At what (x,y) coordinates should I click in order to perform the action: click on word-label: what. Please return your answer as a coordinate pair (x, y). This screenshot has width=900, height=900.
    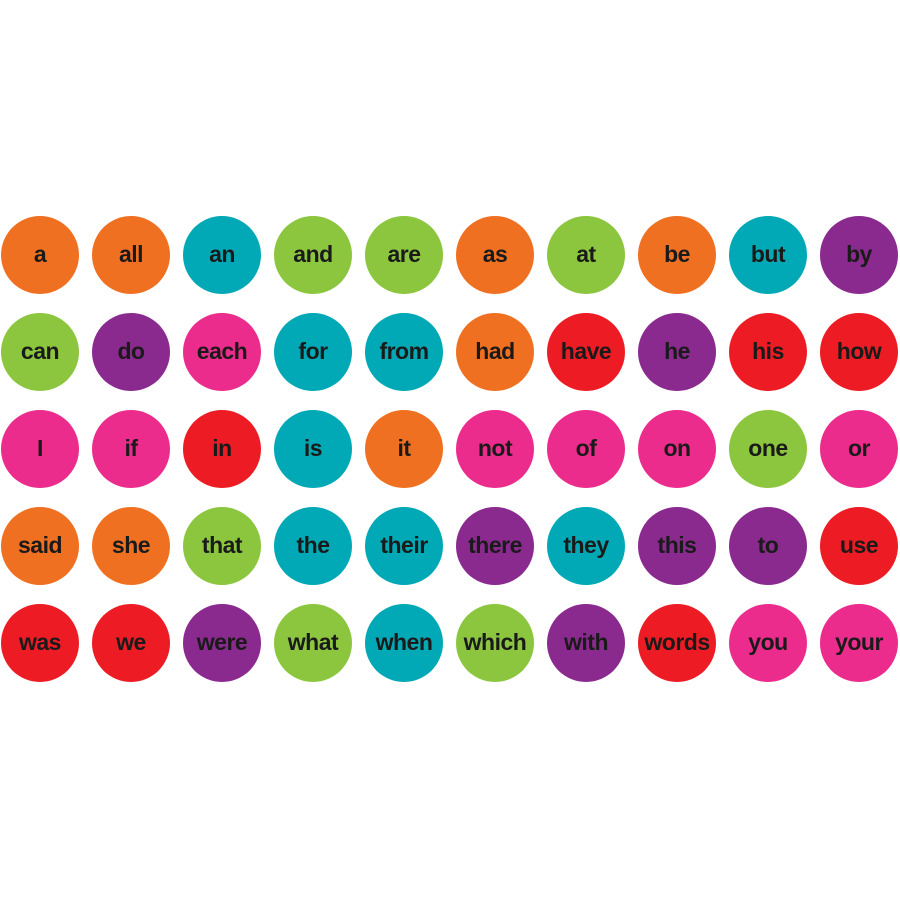
    Looking at the image, I should click on (313, 642).